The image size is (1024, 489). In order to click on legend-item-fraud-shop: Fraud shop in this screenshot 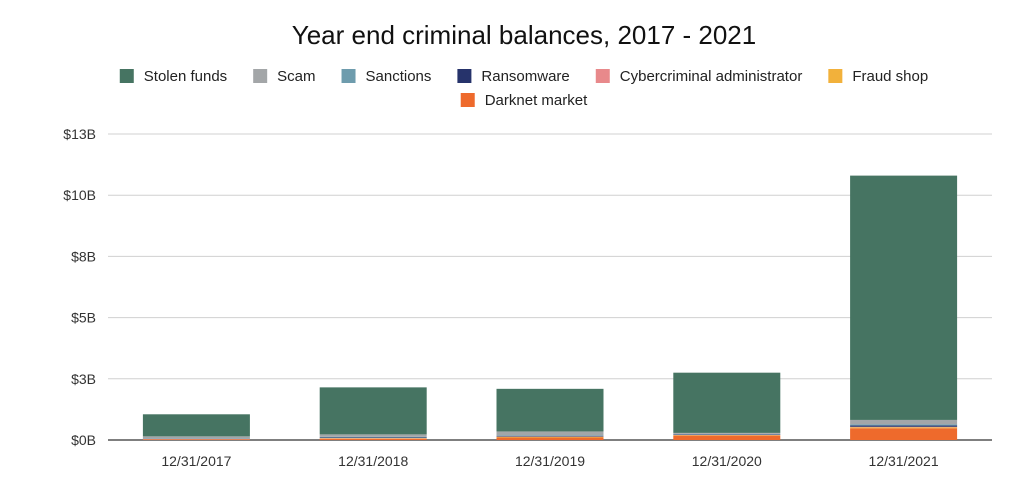, I will do `click(878, 76)`.